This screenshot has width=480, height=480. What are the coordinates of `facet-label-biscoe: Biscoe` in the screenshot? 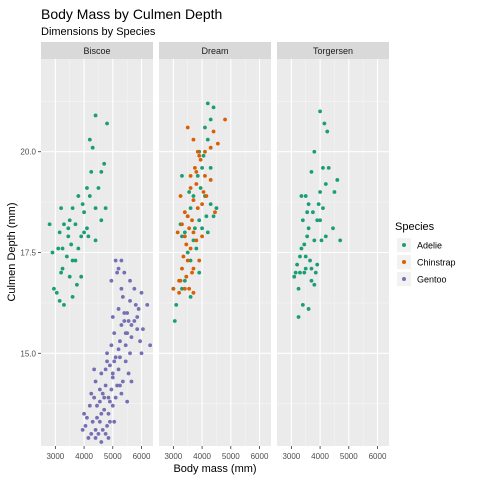 It's located at (96, 51).